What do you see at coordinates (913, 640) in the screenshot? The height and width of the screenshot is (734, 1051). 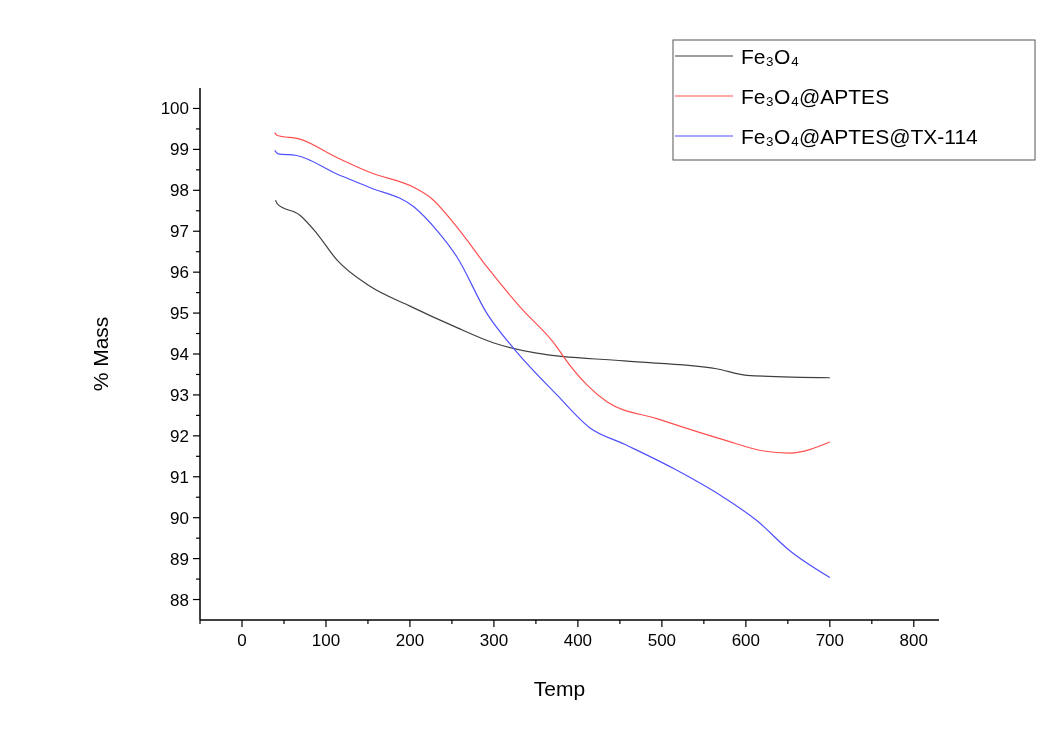 I see `x-tick-label: 800` at bounding box center [913, 640].